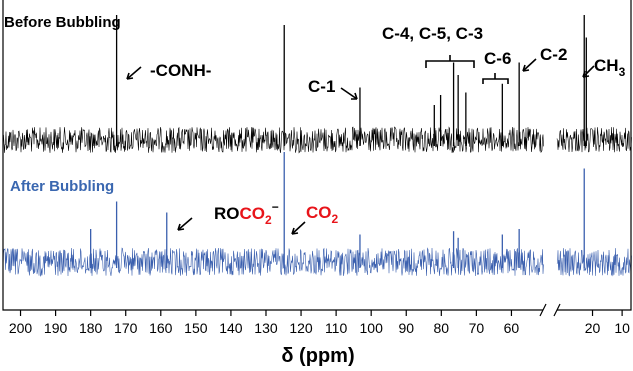 The height and width of the screenshot is (371, 633). Describe the element at coordinates (550, 310) in the screenshot. I see `axis-break-mark` at that location.